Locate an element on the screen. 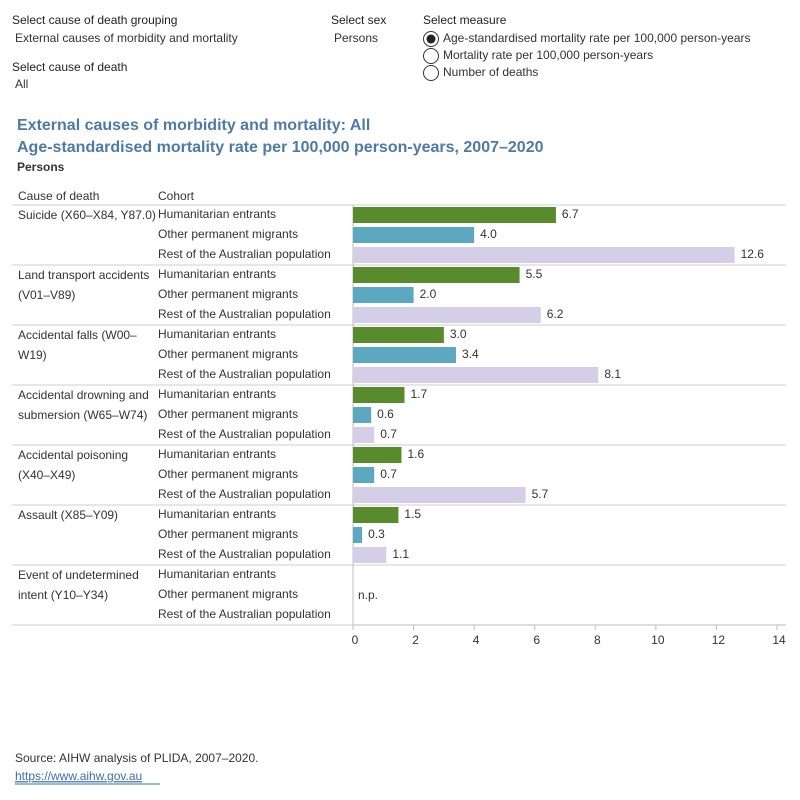 The width and height of the screenshot is (800, 800). link: https://www.aihw.gov.au is located at coordinates (78, 776).